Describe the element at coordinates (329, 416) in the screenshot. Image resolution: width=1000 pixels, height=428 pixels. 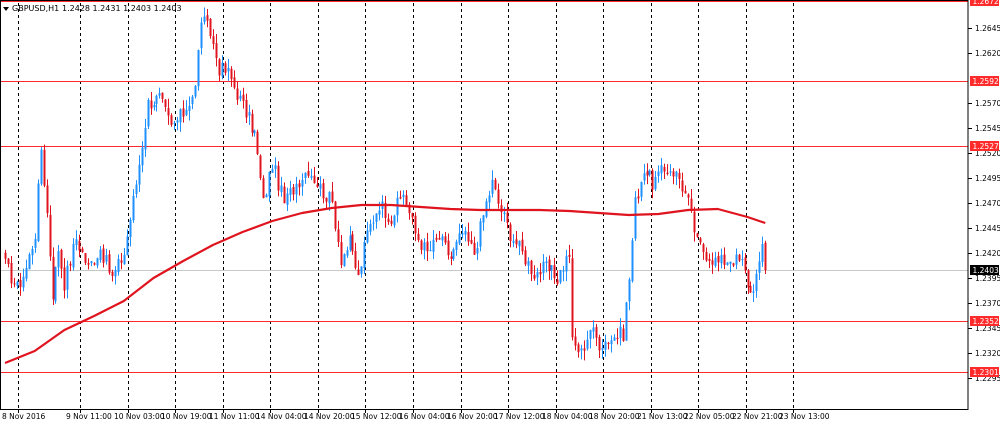
I see `x-tick-label: 14 Nov 20:00` at that location.